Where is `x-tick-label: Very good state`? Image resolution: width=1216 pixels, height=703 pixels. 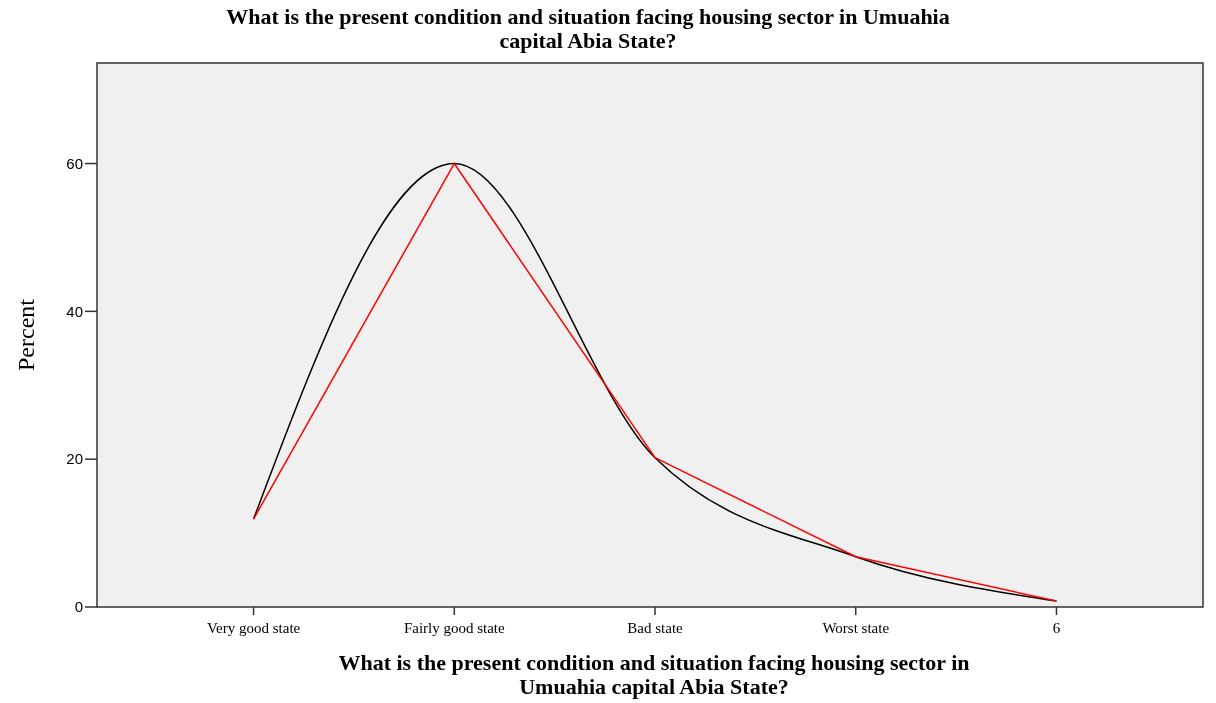
x-tick-label: Very good state is located at coordinates (253, 628).